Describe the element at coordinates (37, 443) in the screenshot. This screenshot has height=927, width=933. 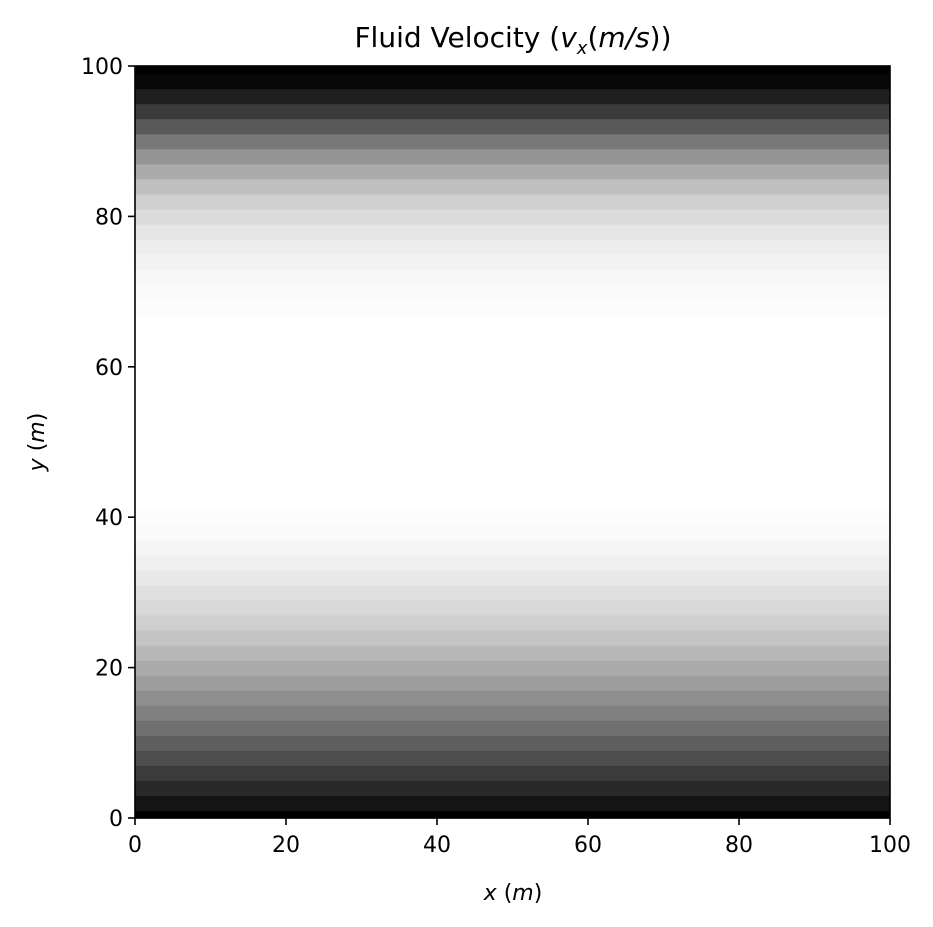
I see `y-axis-title: y (m)` at that location.